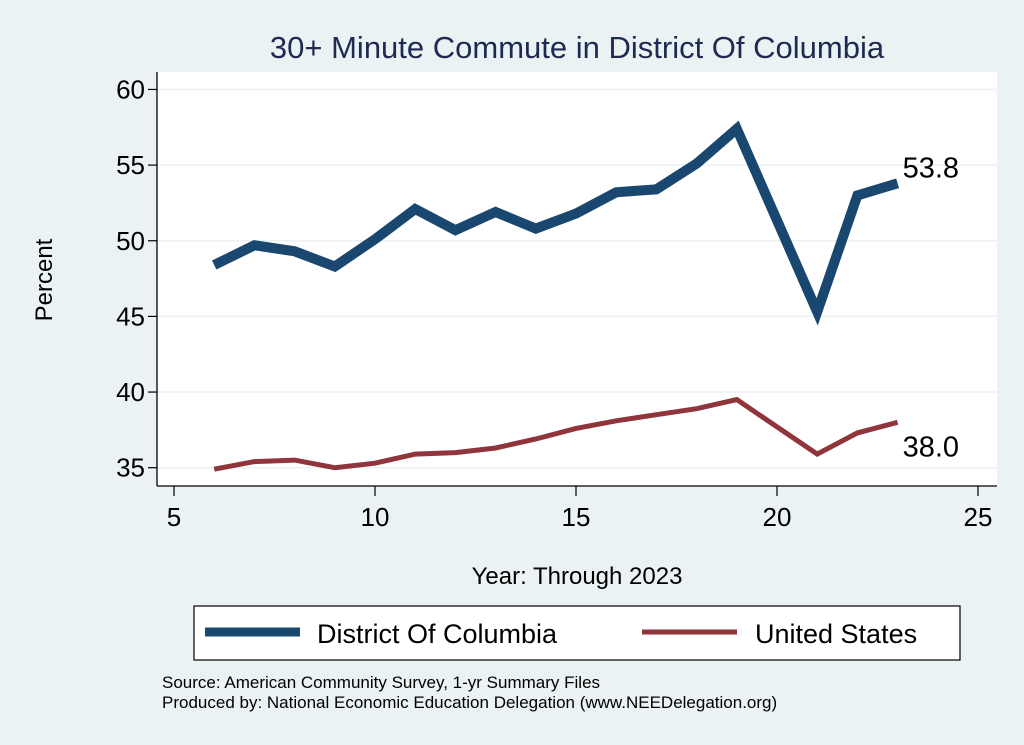  Describe the element at coordinates (174, 517) in the screenshot. I see `x-tick-label: 5` at that location.